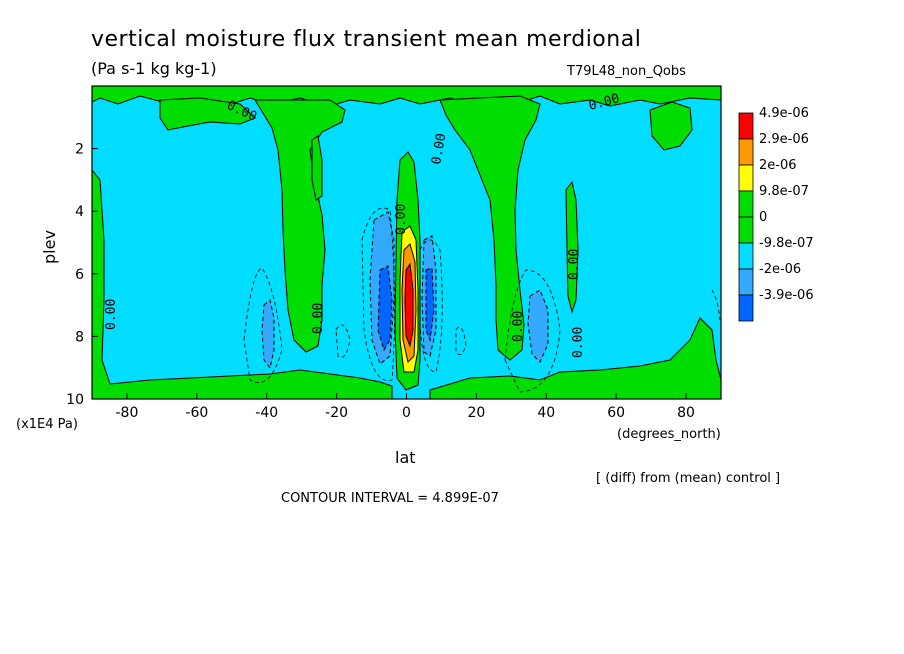 The image size is (904, 654). What do you see at coordinates (439, 148) in the screenshot?
I see `contour-label-2: 0.00` at bounding box center [439, 148].